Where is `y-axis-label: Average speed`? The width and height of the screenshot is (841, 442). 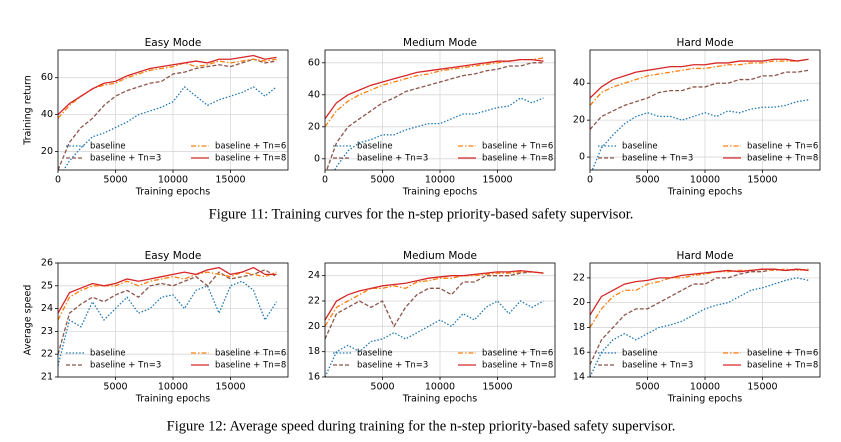
y-axis-label: Average speed is located at coordinates (28, 320).